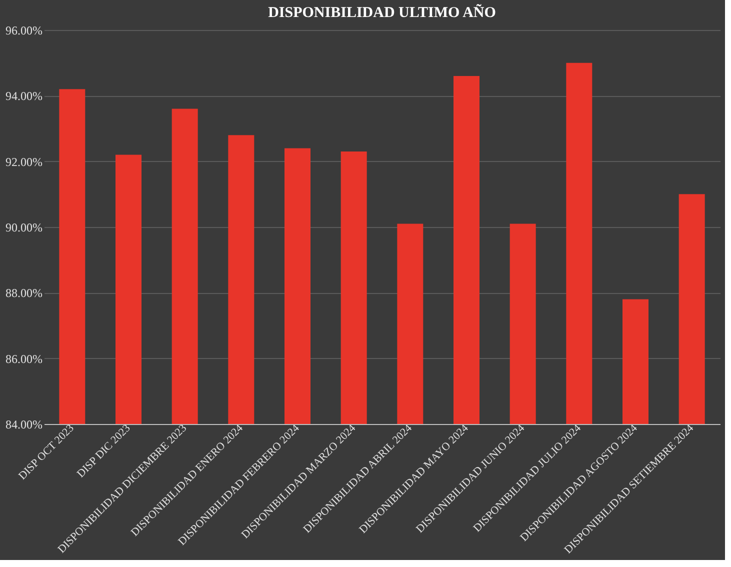 The width and height of the screenshot is (731, 567). What do you see at coordinates (24, 425) in the screenshot?
I see `y-tick-label: 84.00%` at bounding box center [24, 425].